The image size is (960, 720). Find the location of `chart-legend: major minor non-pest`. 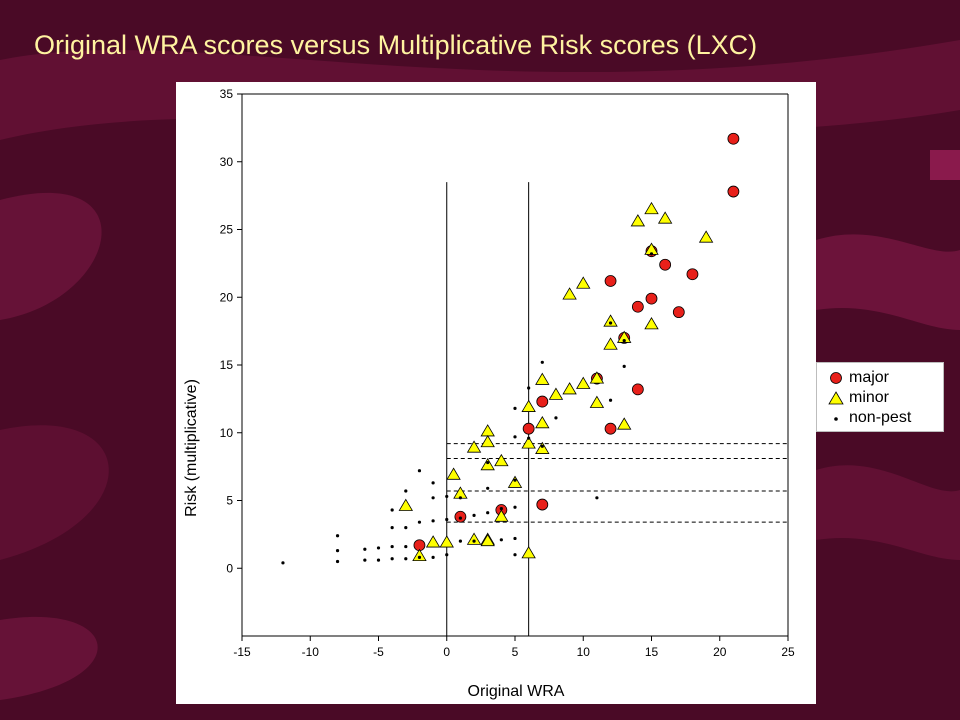

chart-legend: major minor non-pest is located at coordinates (880, 397).